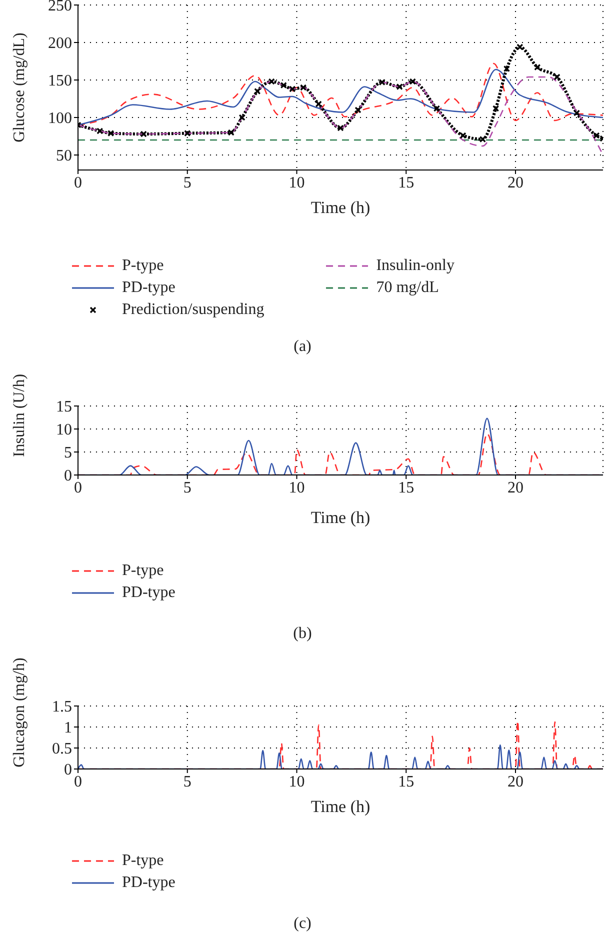  Describe the element at coordinates (193, 310) in the screenshot. I see `legend-label: Prediction/suspending` at that location.